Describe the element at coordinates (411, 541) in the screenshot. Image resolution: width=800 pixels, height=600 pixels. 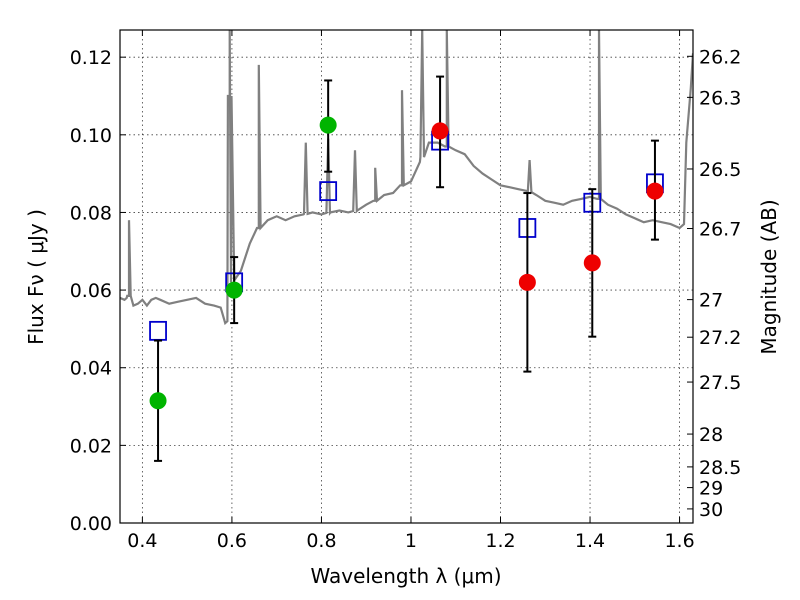
I see `x-tick-label: 1` at that location.